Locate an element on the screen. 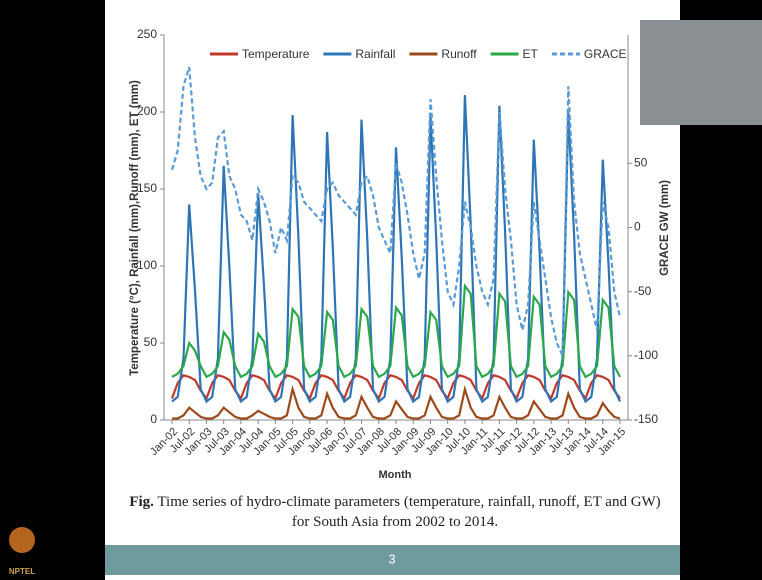  y2-tick-label: 50 is located at coordinates (641, 163).